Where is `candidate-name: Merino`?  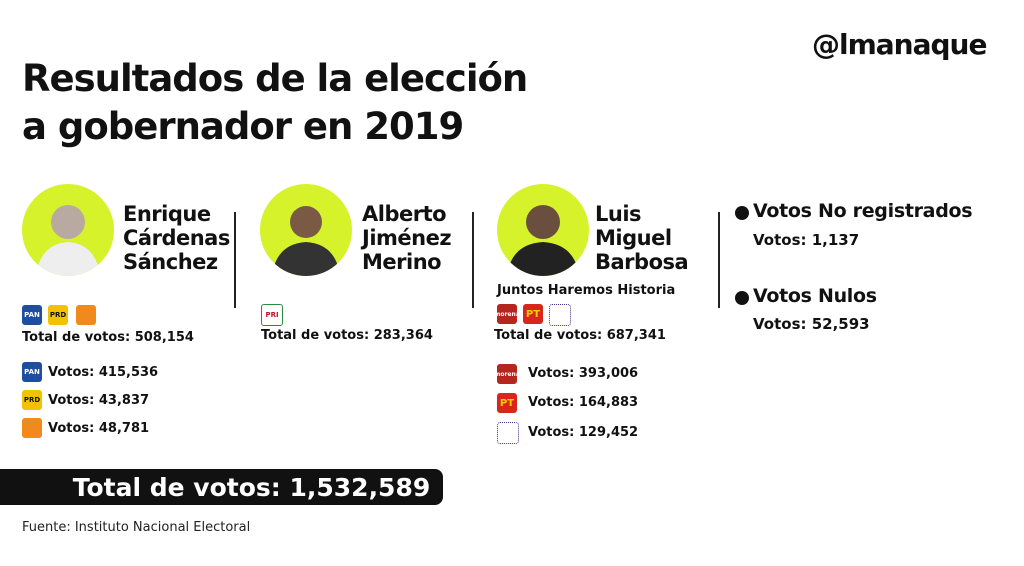
candidate-name: Merino is located at coordinates (402, 262).